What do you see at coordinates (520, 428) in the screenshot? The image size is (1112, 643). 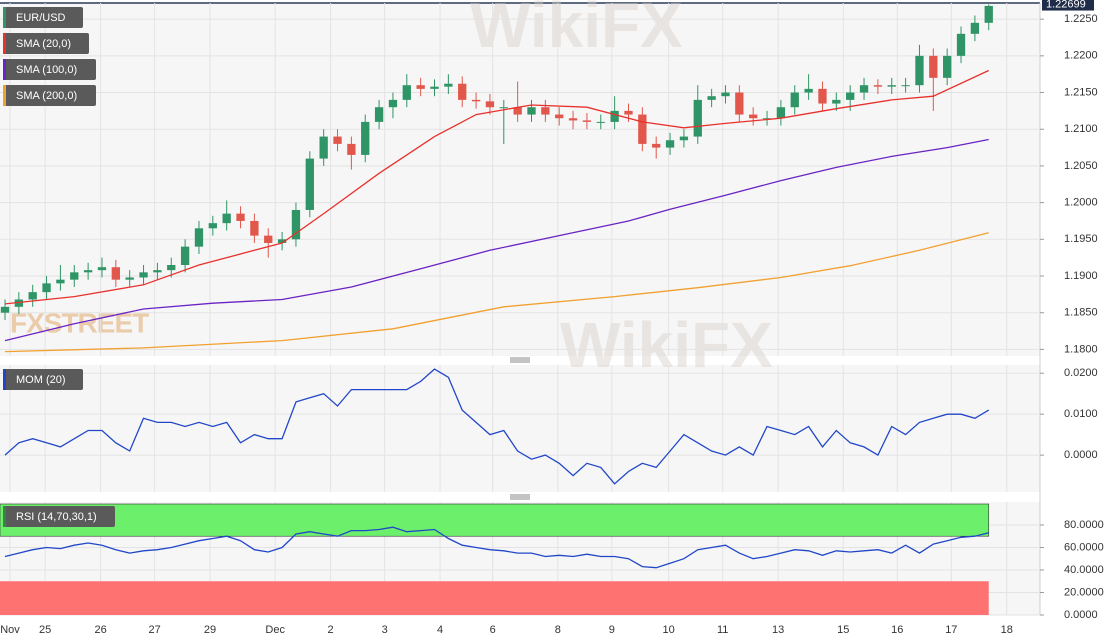 I see `divider-handle` at bounding box center [520, 428].